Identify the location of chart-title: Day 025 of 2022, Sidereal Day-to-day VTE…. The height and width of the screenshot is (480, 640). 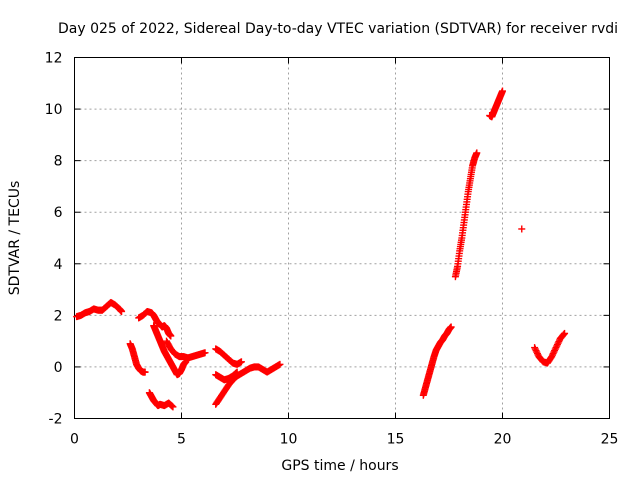
(338, 29).